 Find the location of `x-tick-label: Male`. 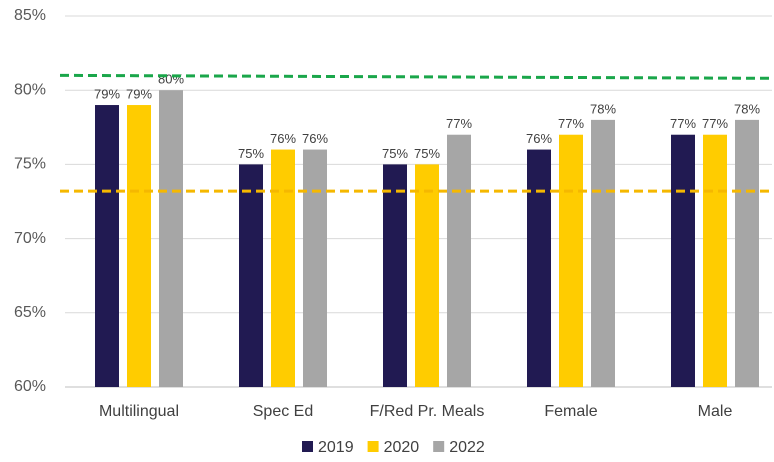

x-tick-label: Male is located at coordinates (715, 411).